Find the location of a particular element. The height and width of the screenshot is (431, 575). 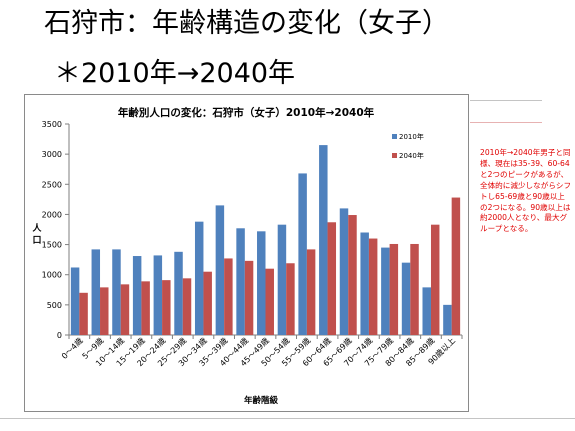

chart-title: 年齢別人口の変化：石狩市（女子）2010年→2040年 is located at coordinates (246, 112).